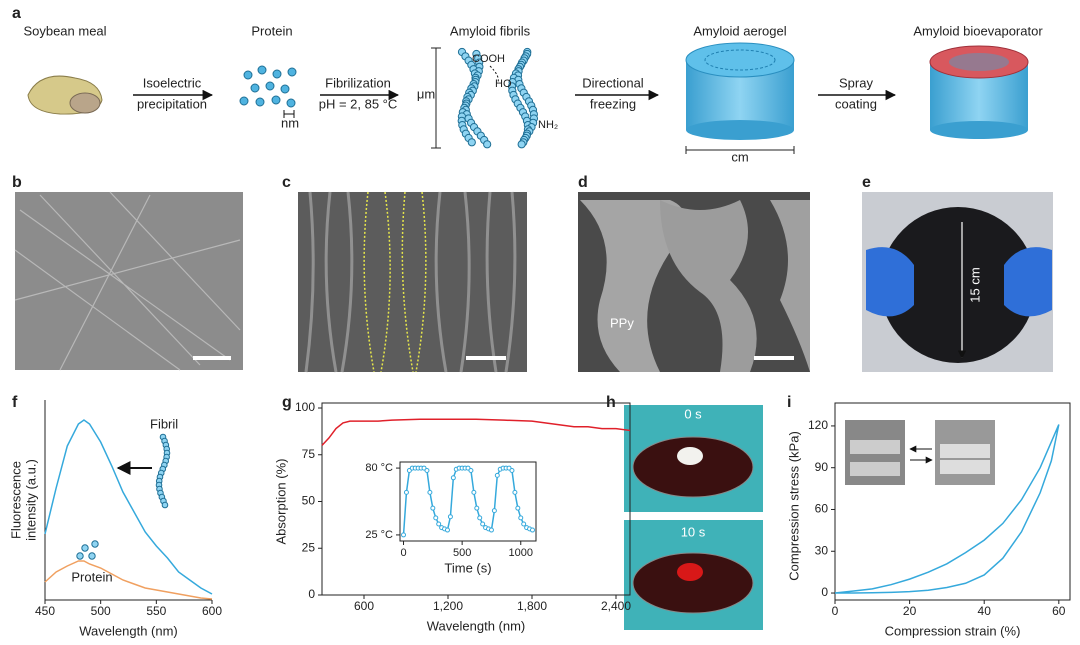 The width and height of the screenshot is (1080, 645). Describe the element at coordinates (822, 467) in the screenshot. I see `y-tick-label: 90` at that location.